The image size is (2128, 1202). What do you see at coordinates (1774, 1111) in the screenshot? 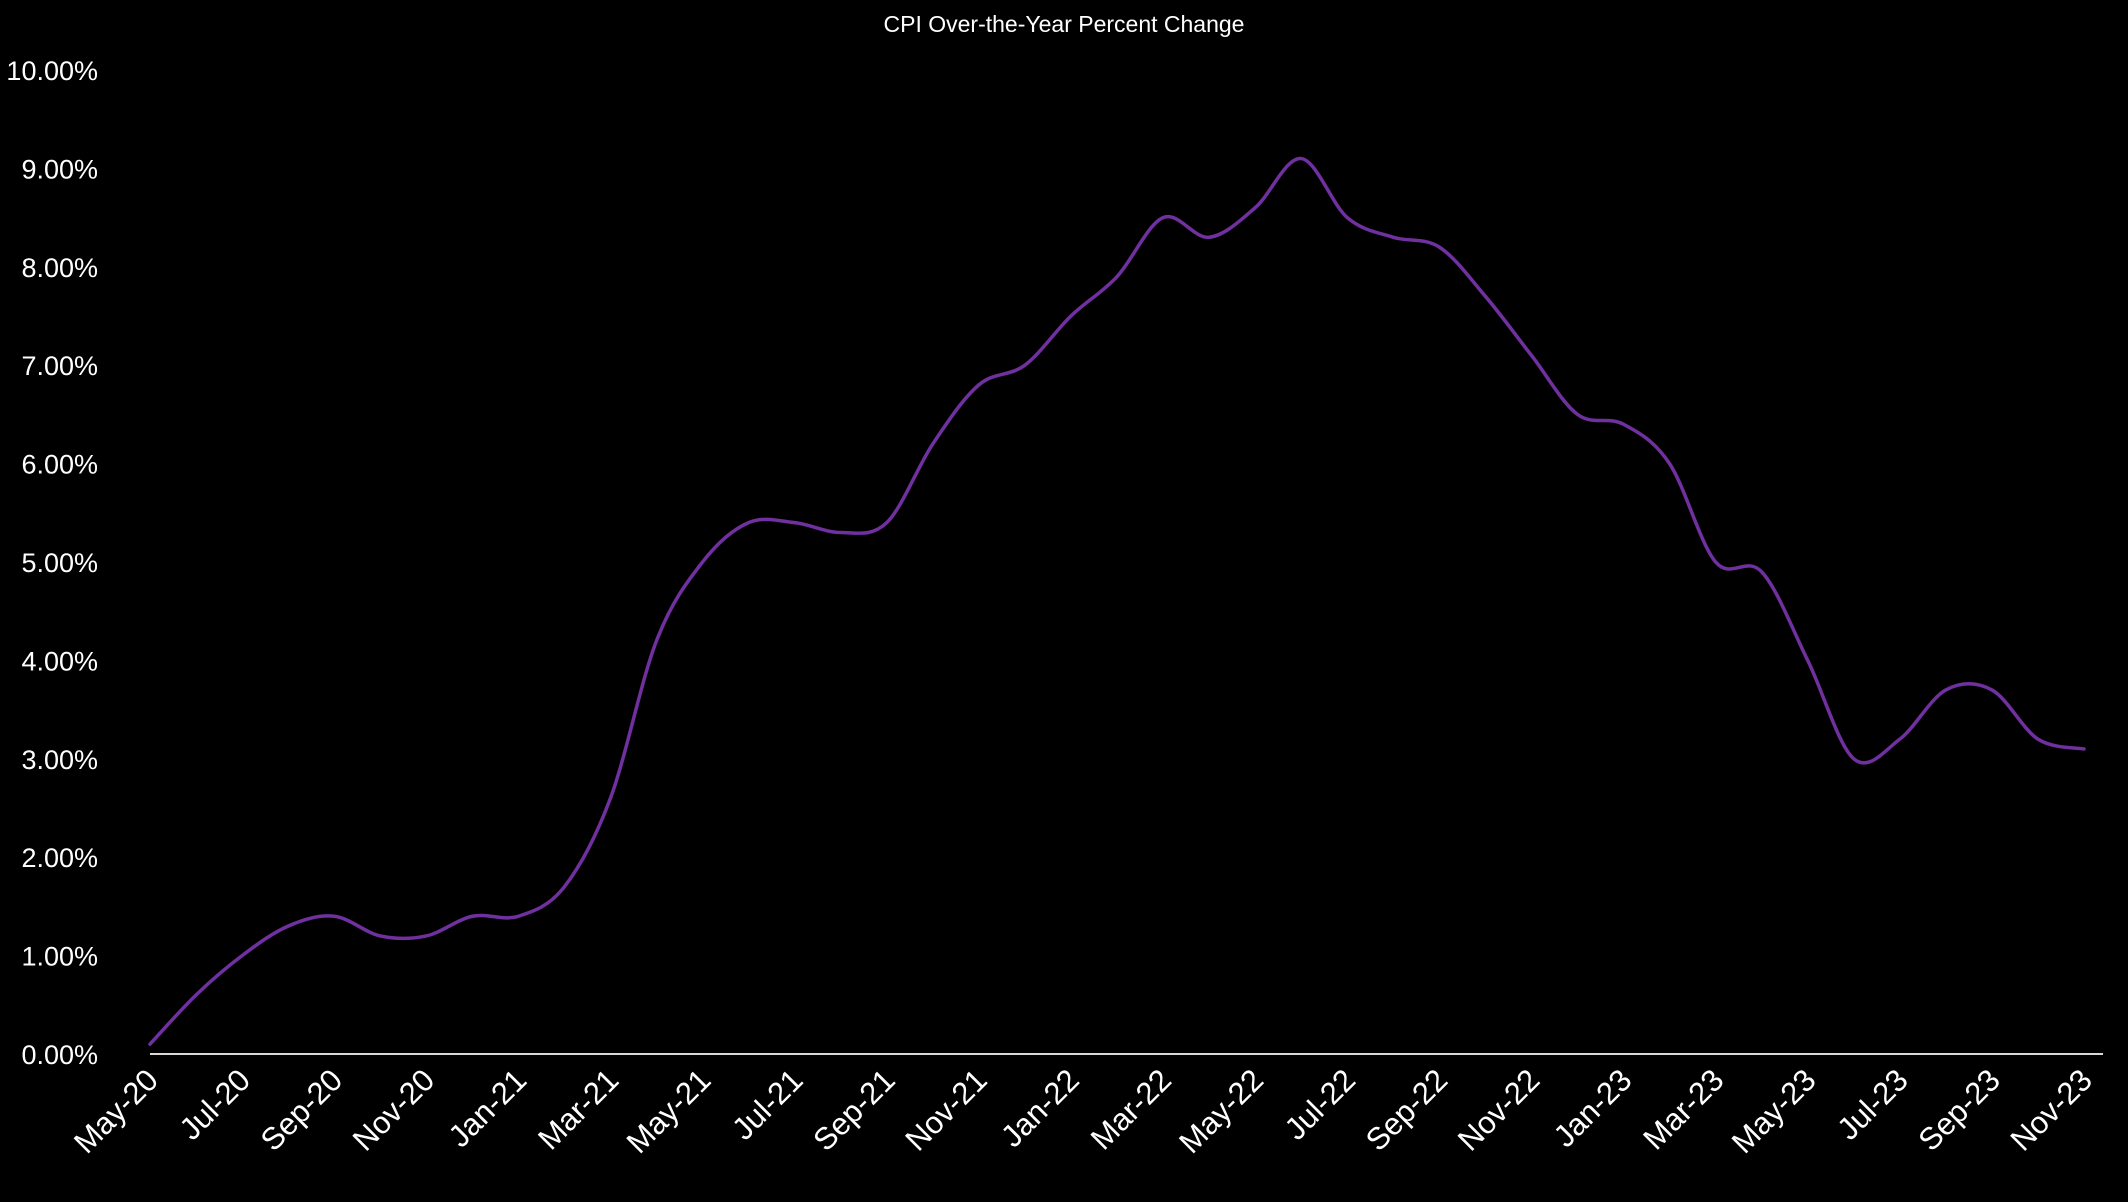
I see `x-tick-label: May-23` at bounding box center [1774, 1111].